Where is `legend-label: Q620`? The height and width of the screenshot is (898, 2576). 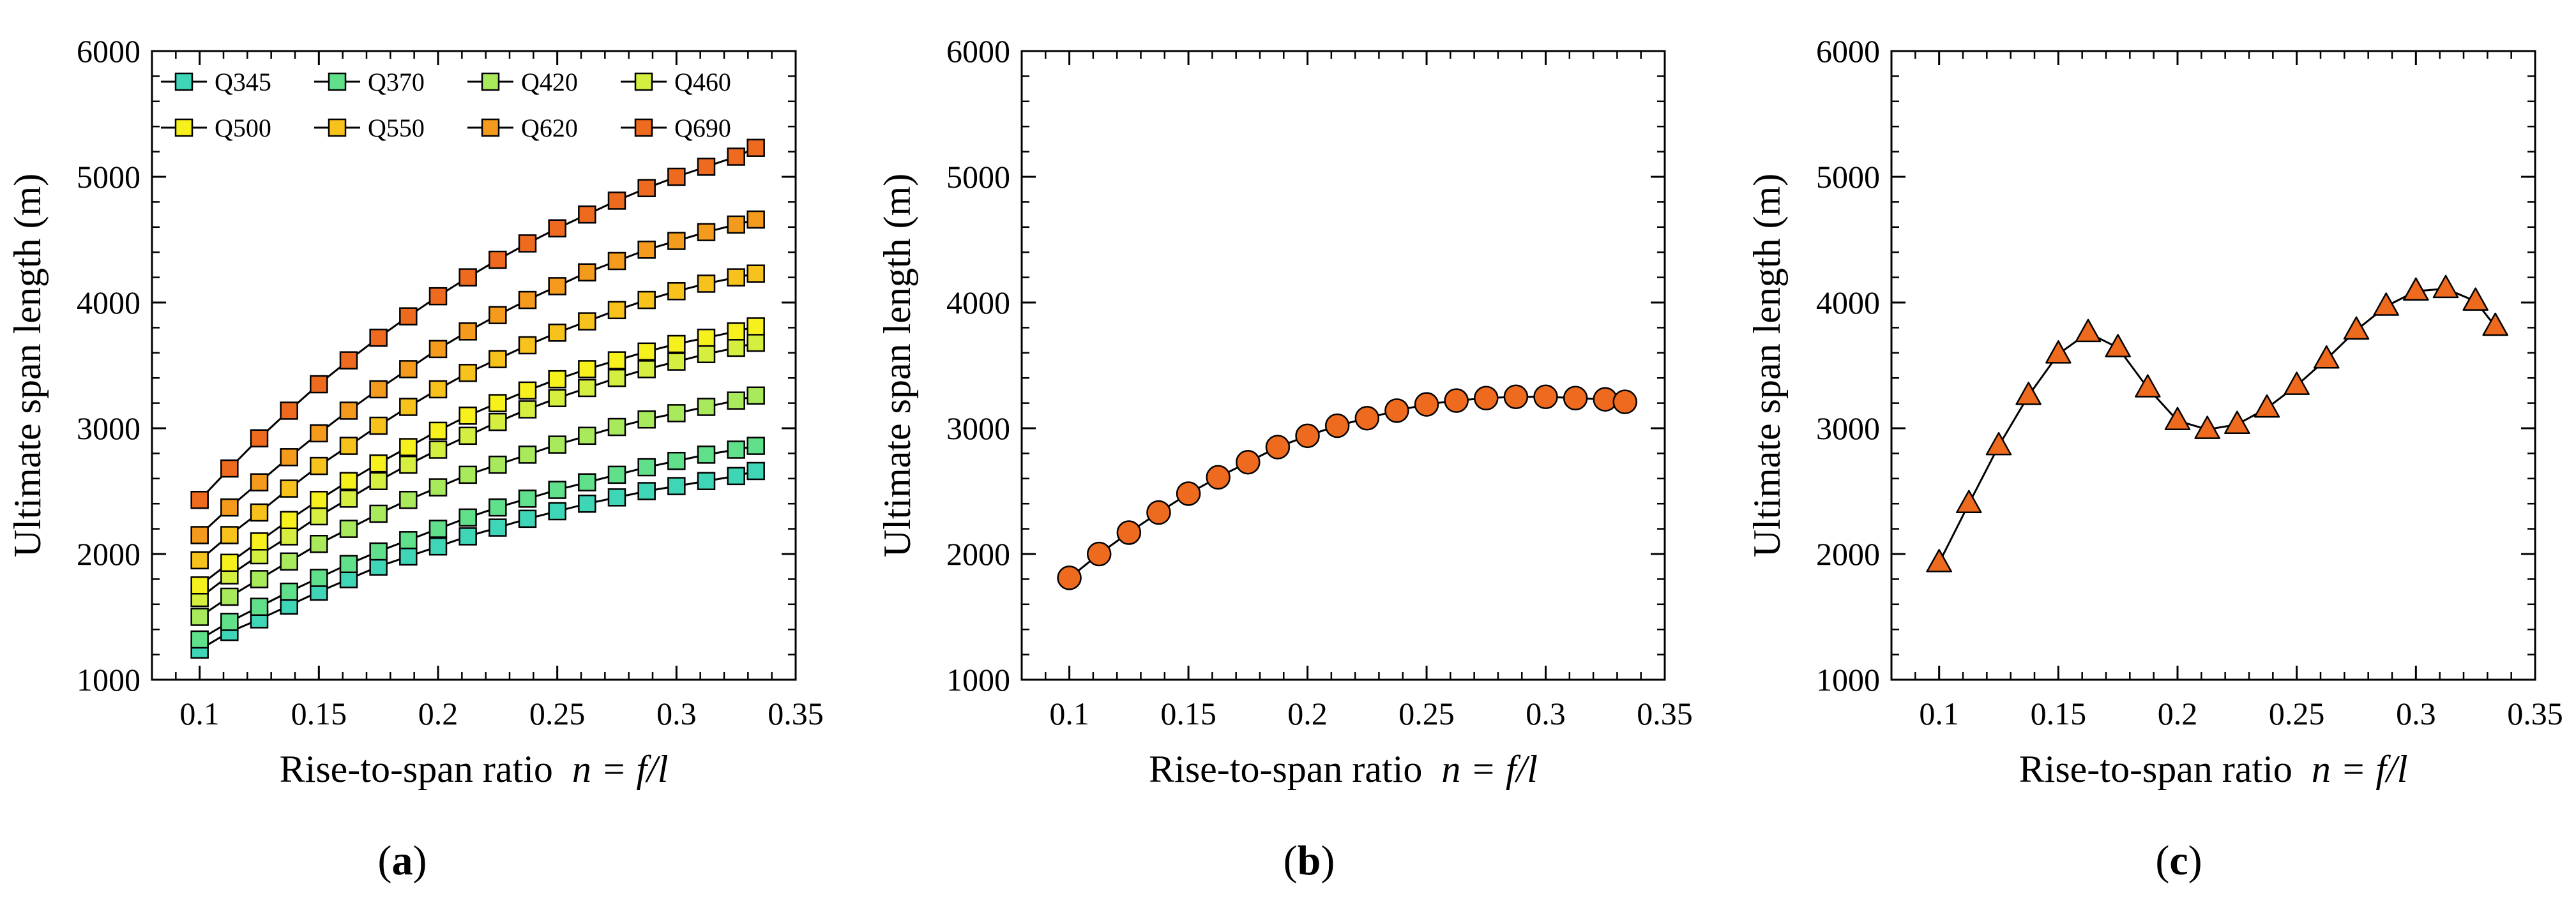
legend-label: Q620 is located at coordinates (549, 128).